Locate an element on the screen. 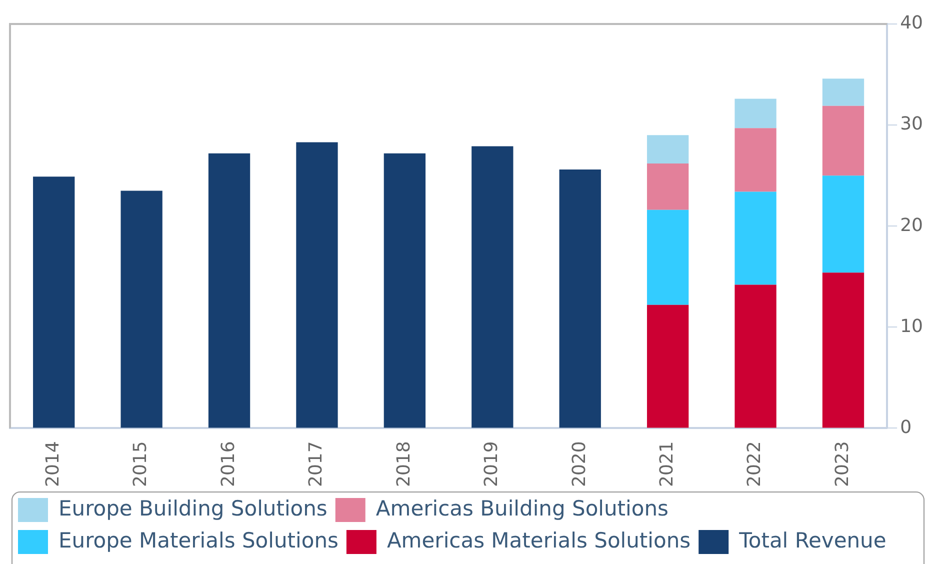 Image resolution: width=932 pixels, height=564 pixels. x-tick-label: 2017 is located at coordinates (316, 464).